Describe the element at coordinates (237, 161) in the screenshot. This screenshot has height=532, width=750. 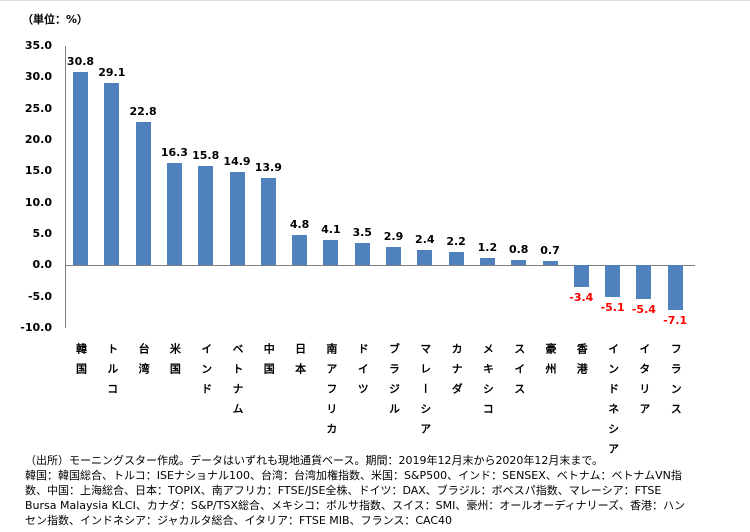
I see `data-label: 14.9` at that location.